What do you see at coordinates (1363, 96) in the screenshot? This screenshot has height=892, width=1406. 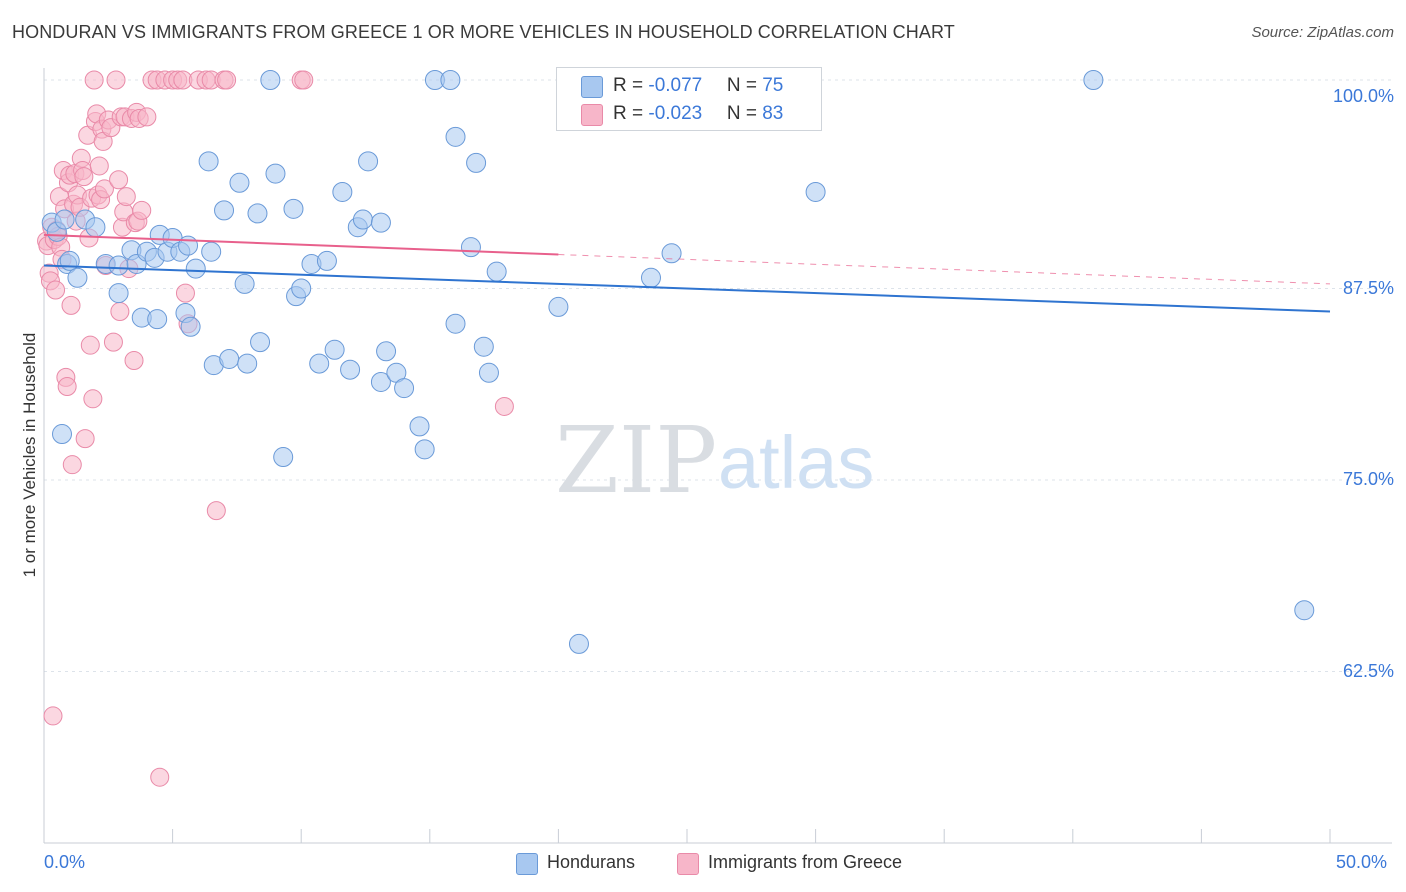 I see `y-tick-label: 100.0%` at bounding box center [1363, 96].